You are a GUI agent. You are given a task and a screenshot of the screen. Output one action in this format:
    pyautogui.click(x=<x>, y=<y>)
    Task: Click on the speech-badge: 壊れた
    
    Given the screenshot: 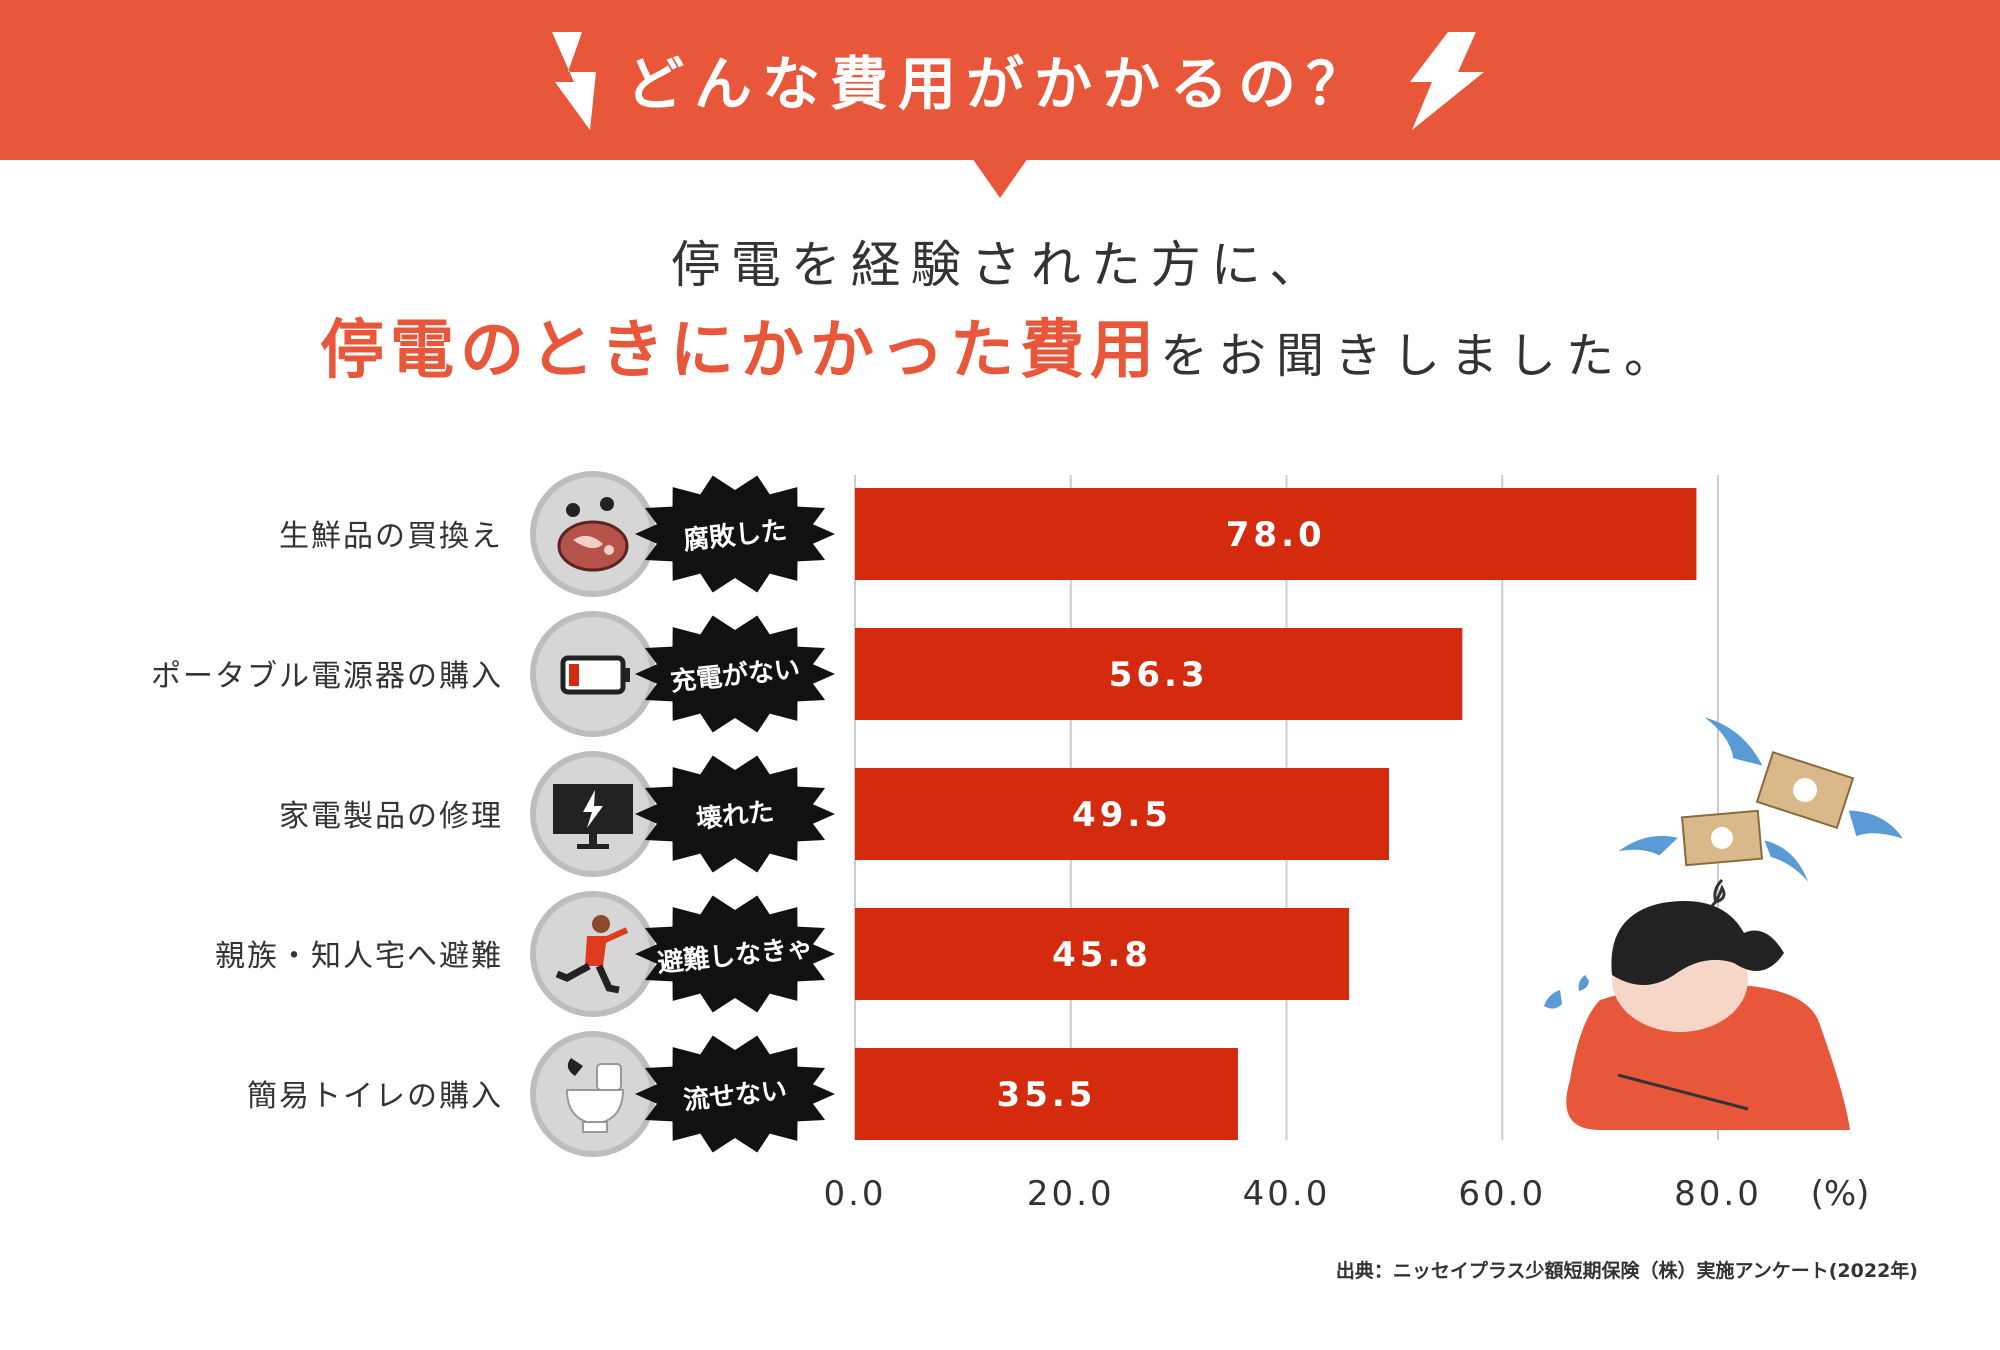 What is the action you would take?
    pyautogui.click(x=735, y=814)
    